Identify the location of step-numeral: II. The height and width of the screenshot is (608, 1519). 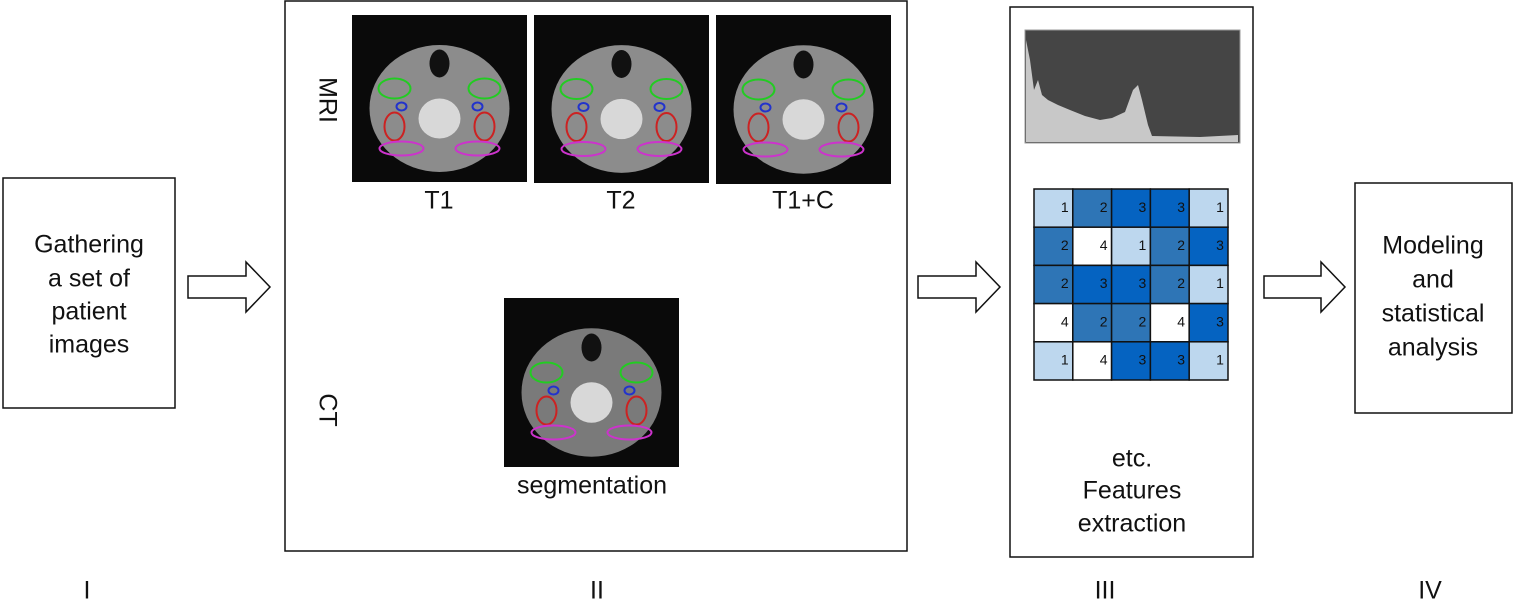
(597, 591).